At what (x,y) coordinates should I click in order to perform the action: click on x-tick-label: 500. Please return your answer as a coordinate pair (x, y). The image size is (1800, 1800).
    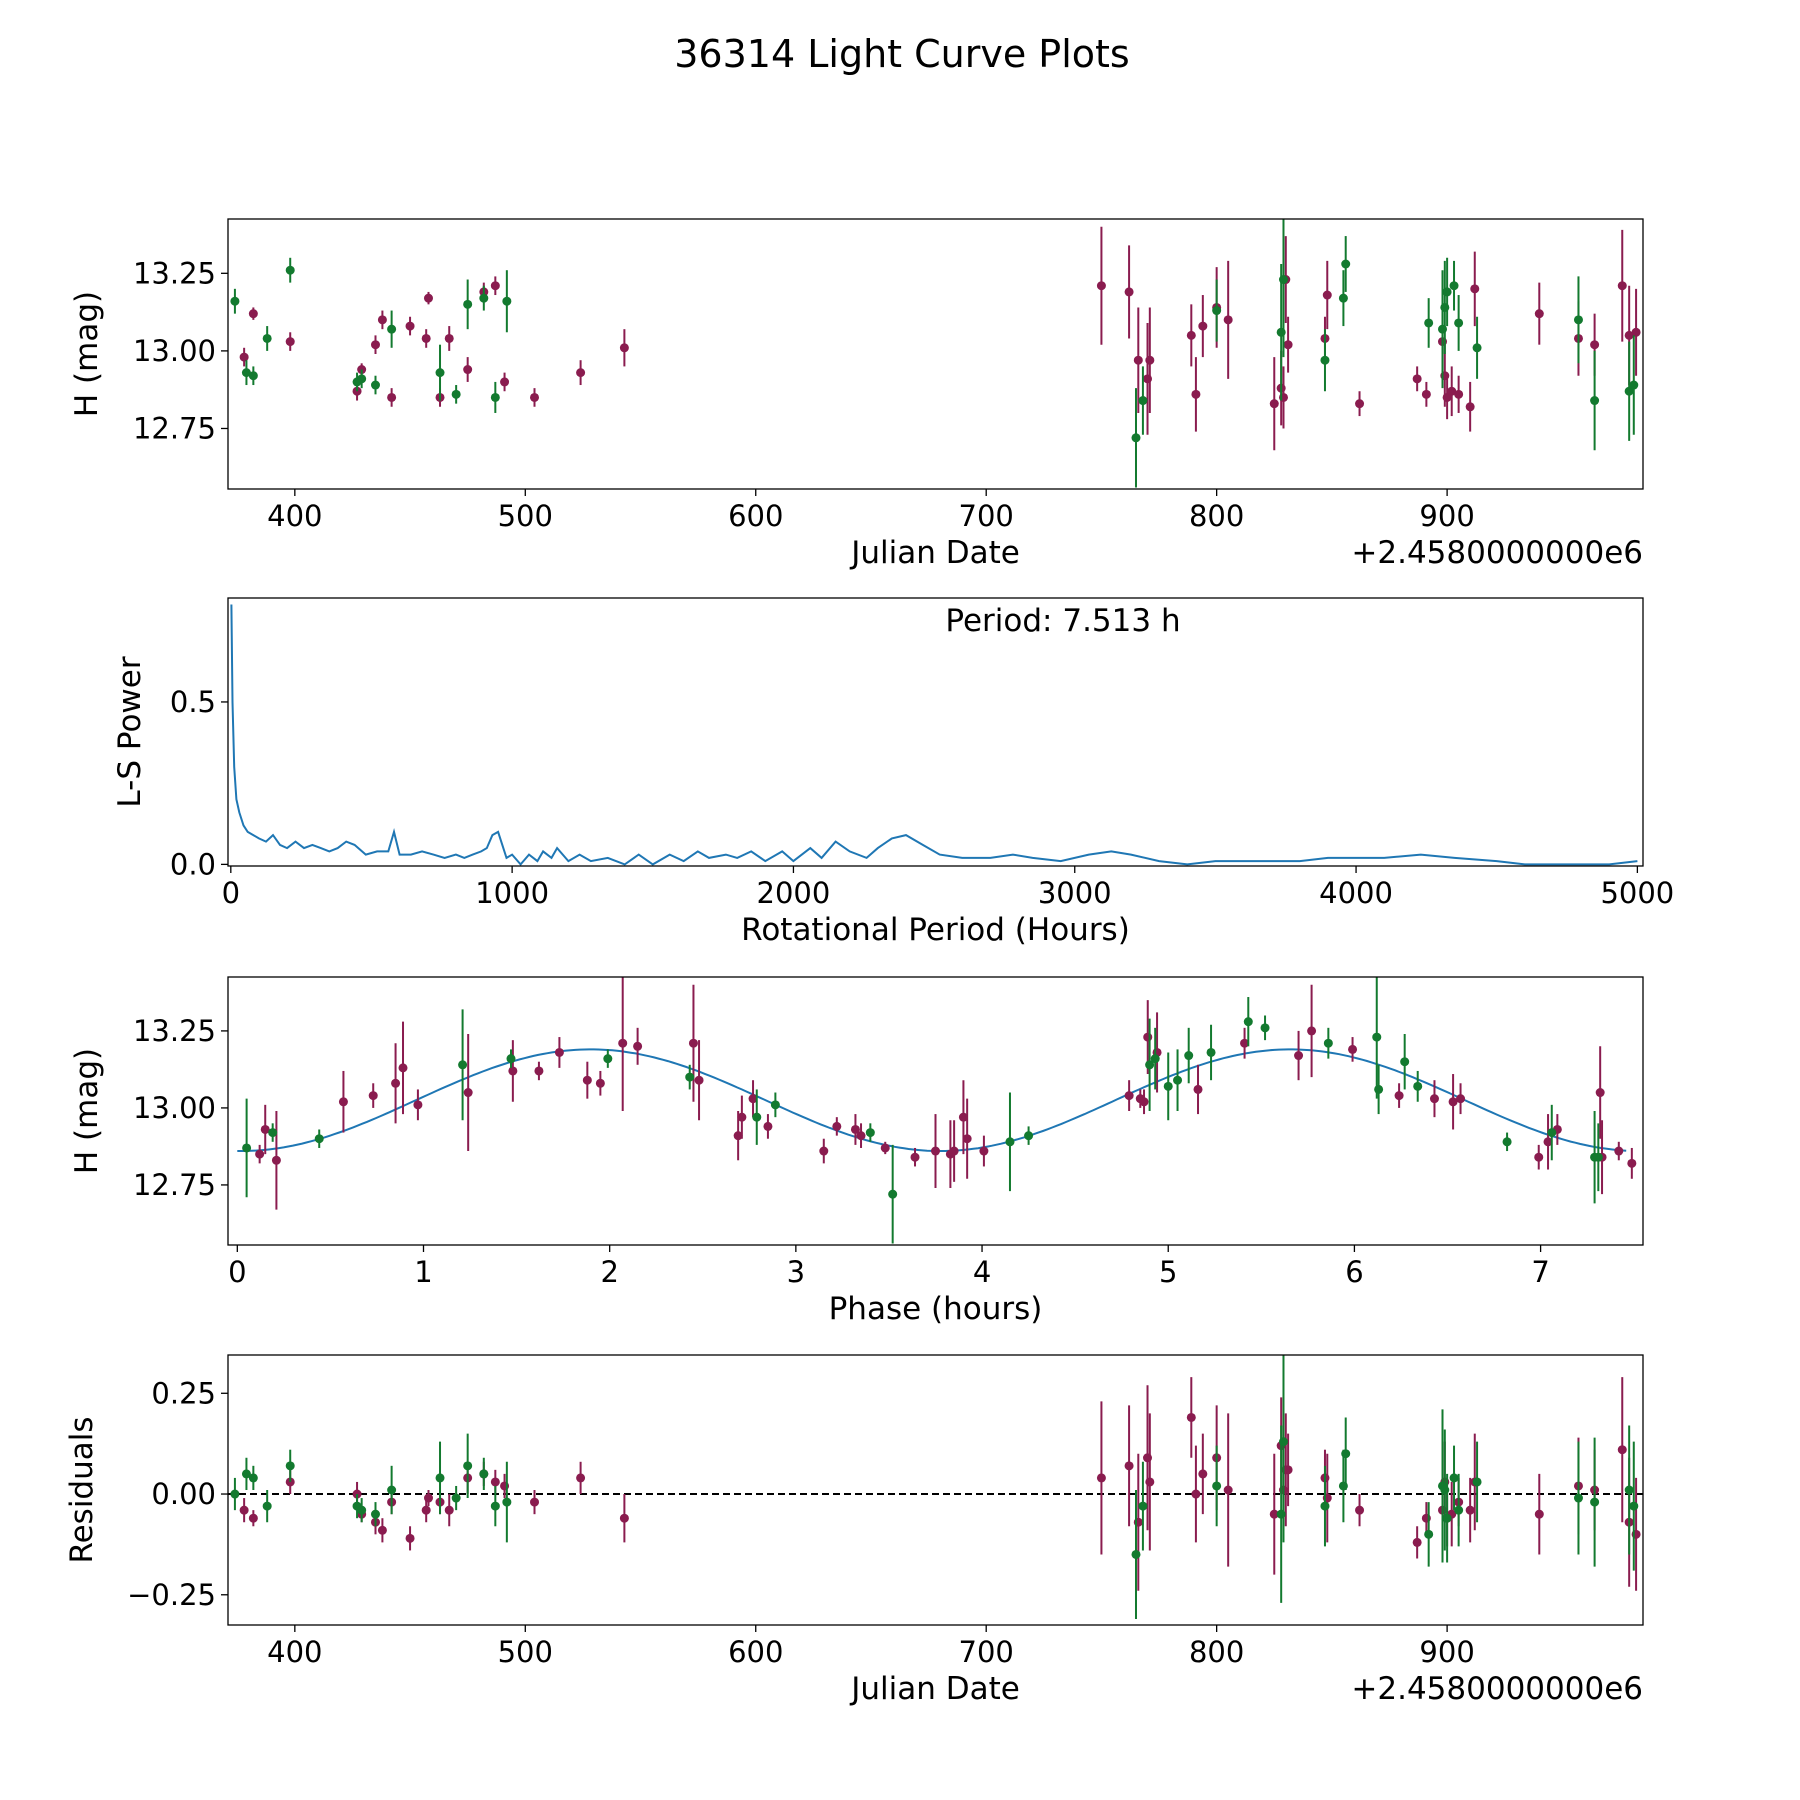
    Looking at the image, I should click on (525, 516).